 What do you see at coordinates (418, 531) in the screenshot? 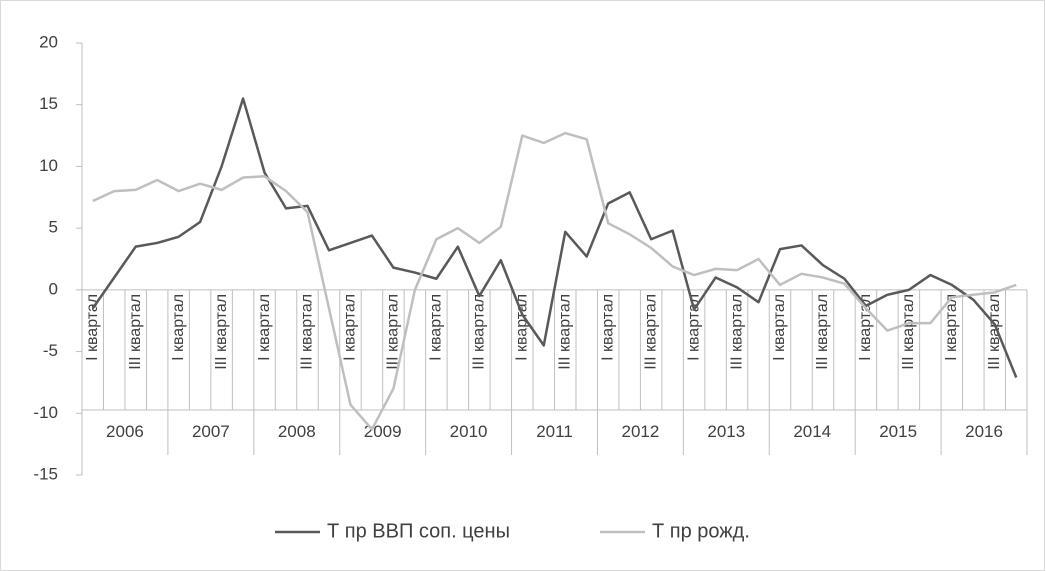
I see `legend-label: Т пр ВВП соп. цены` at bounding box center [418, 531].